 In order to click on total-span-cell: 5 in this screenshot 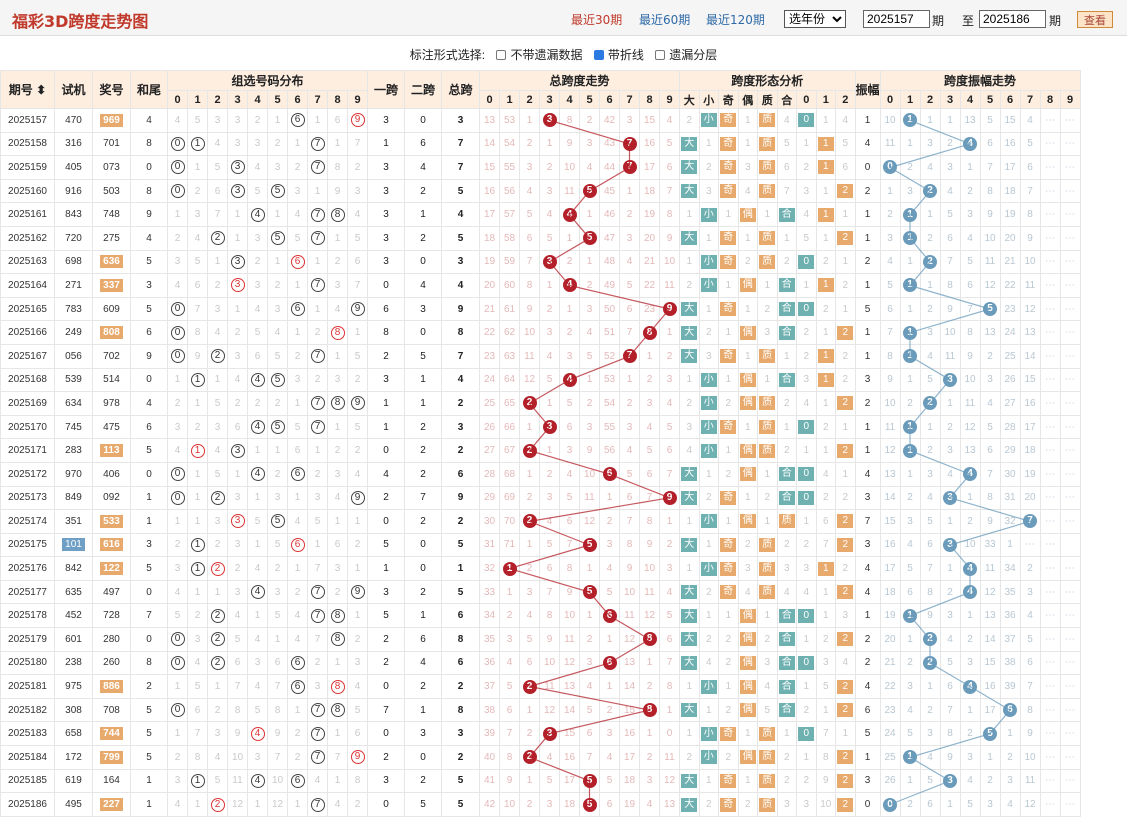, I will do `click(460, 781)`.